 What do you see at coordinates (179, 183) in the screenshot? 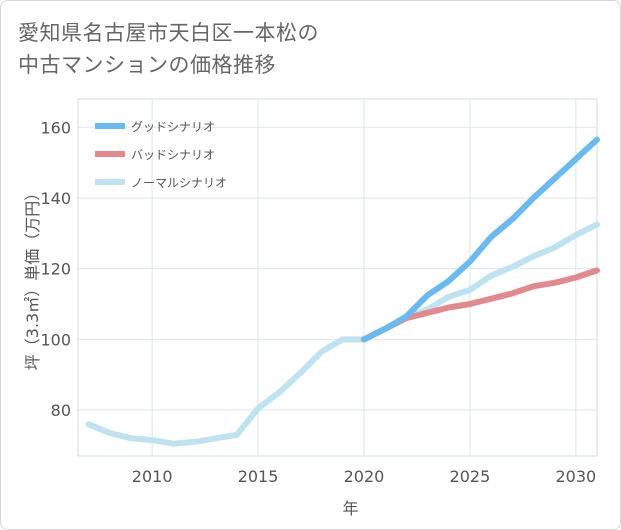
I see `legend-label: ノーマルシナリオ` at bounding box center [179, 183].